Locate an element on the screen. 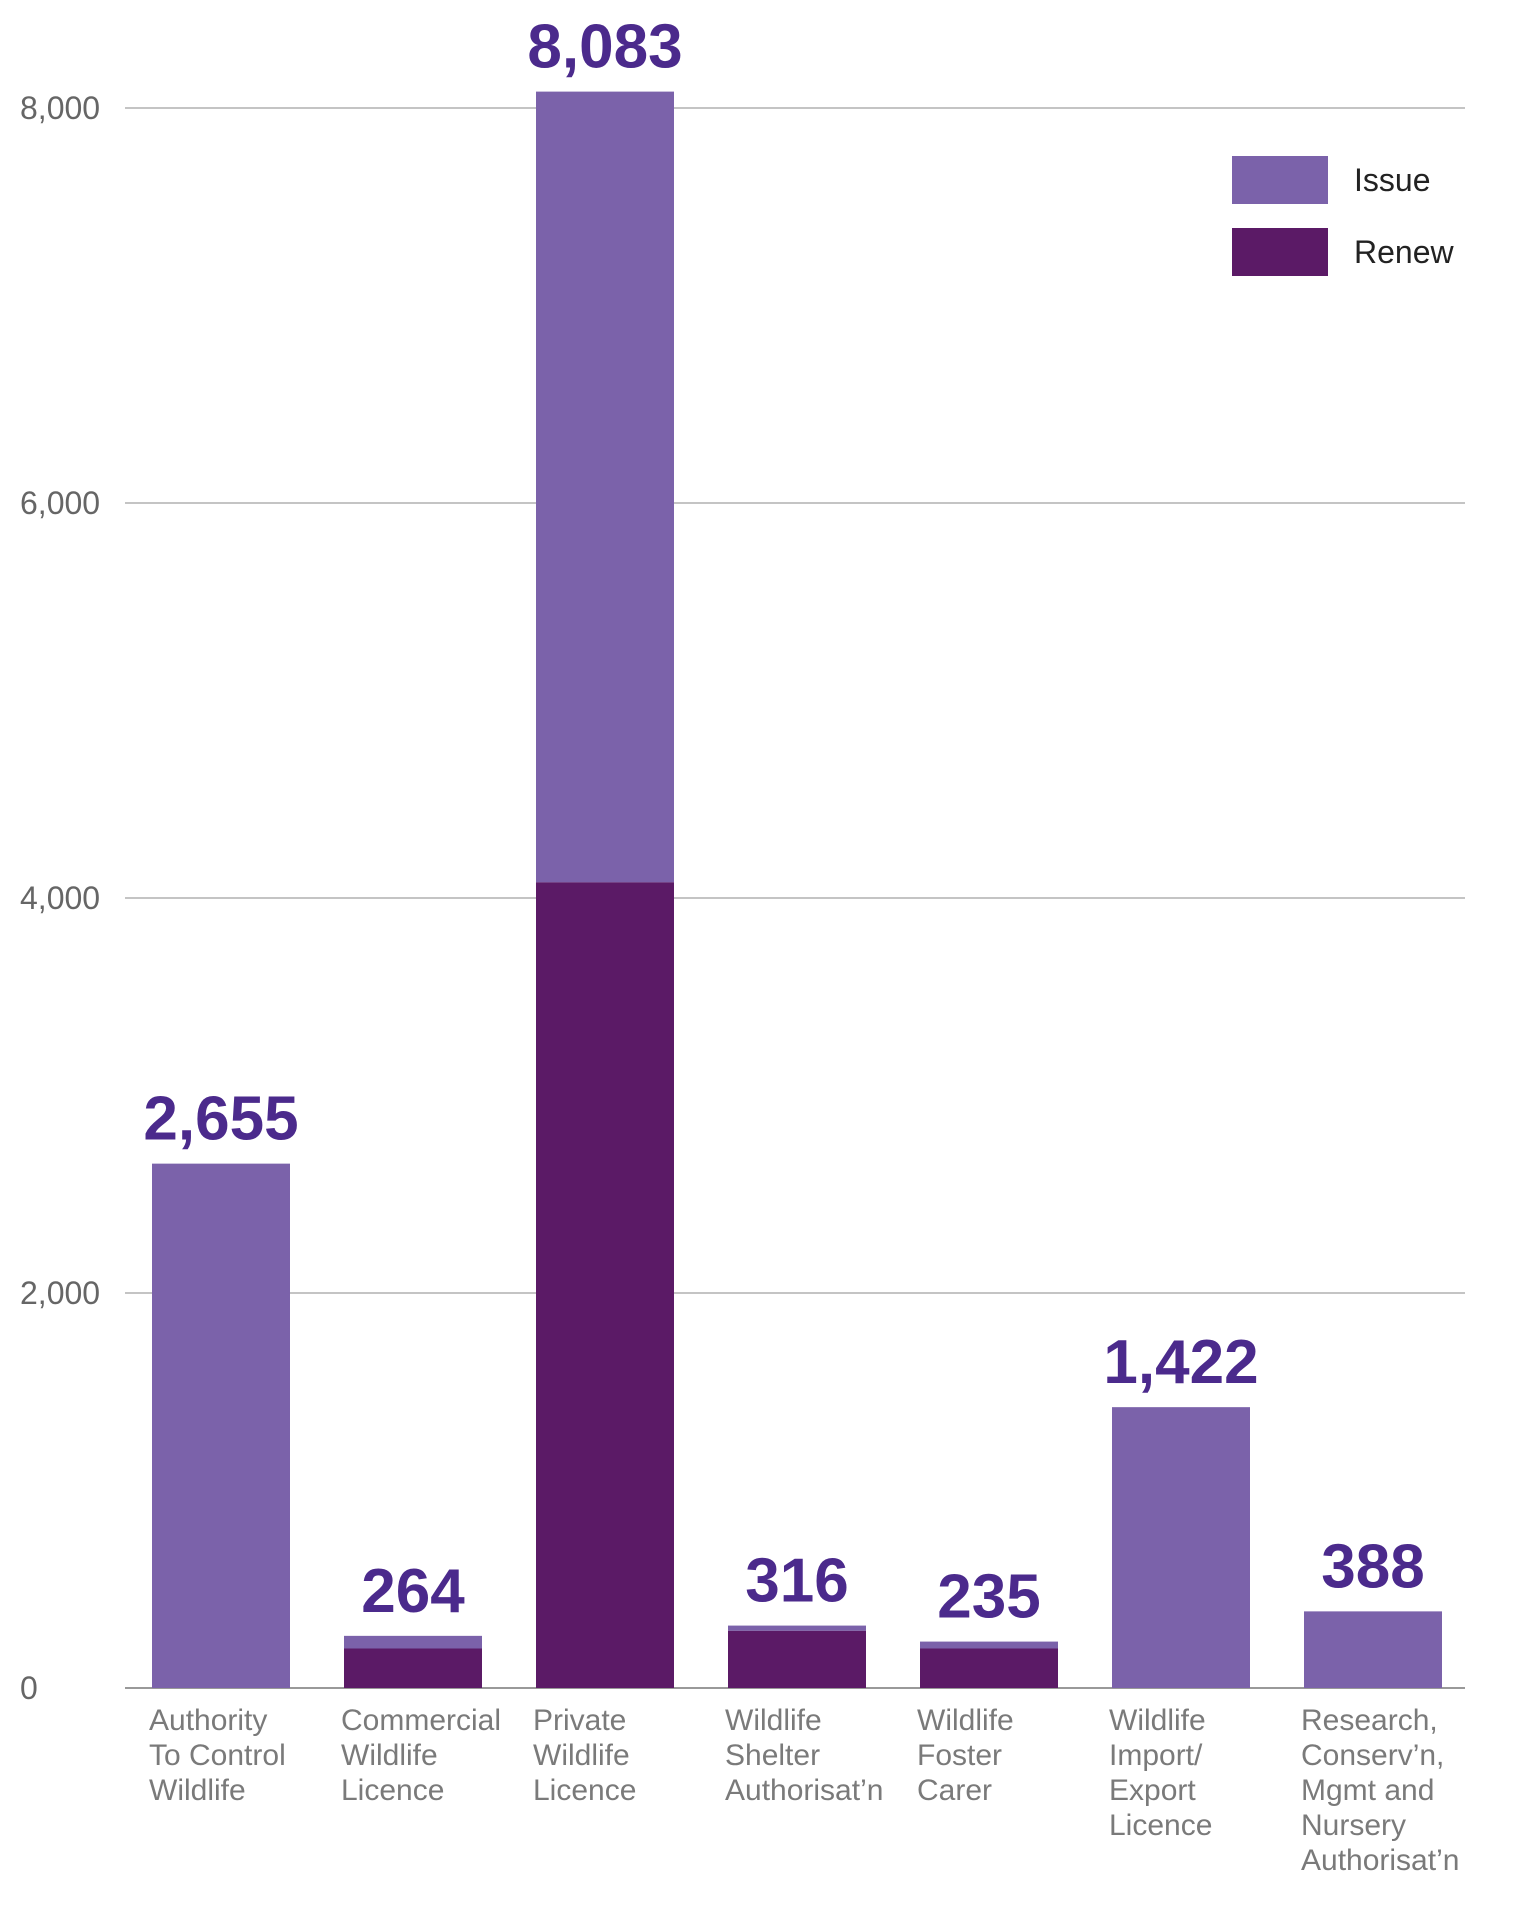 Image resolution: width=1536 pixels, height=1907 pixels. y-axis-ticks: 0 2,000 4,000 6,000 8,000 is located at coordinates (60, 898).